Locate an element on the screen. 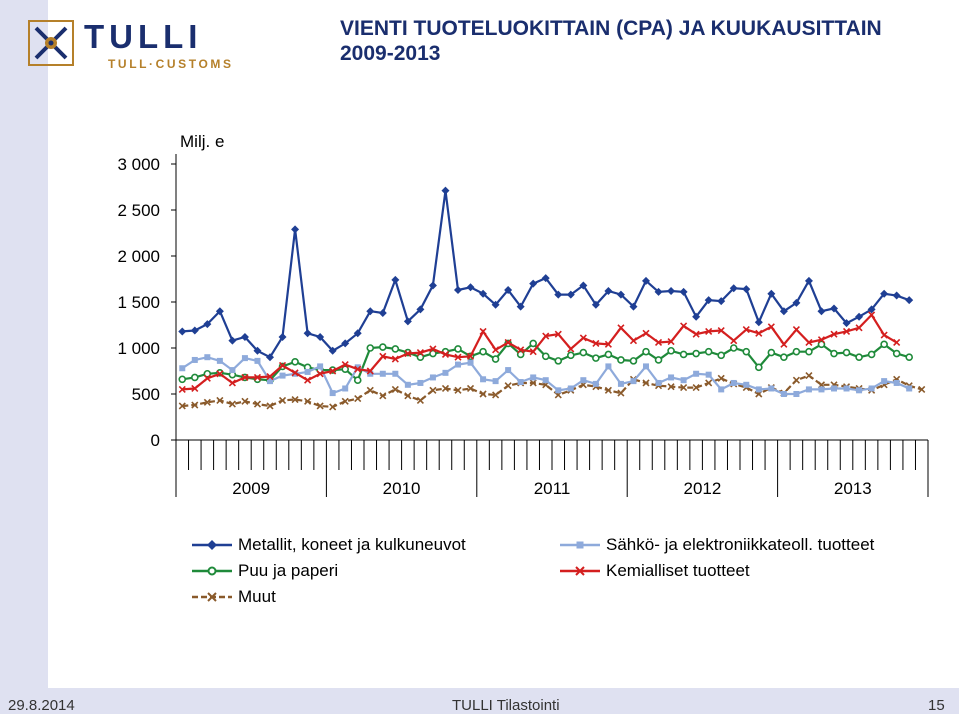 The height and width of the screenshot is (714, 959). logo-subtitle: TULL·CUSTOMS is located at coordinates (171, 64).